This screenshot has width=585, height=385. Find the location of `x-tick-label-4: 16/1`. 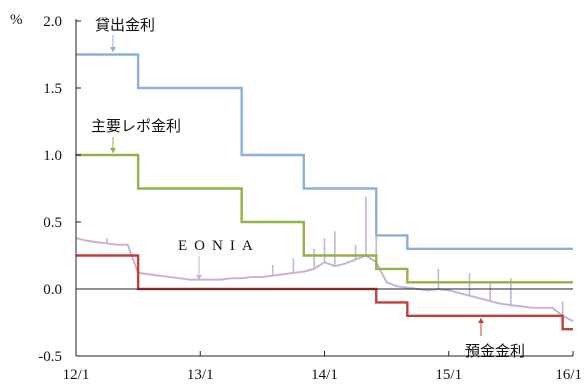

x-tick-label-4: 16/1 is located at coordinates (568, 375).